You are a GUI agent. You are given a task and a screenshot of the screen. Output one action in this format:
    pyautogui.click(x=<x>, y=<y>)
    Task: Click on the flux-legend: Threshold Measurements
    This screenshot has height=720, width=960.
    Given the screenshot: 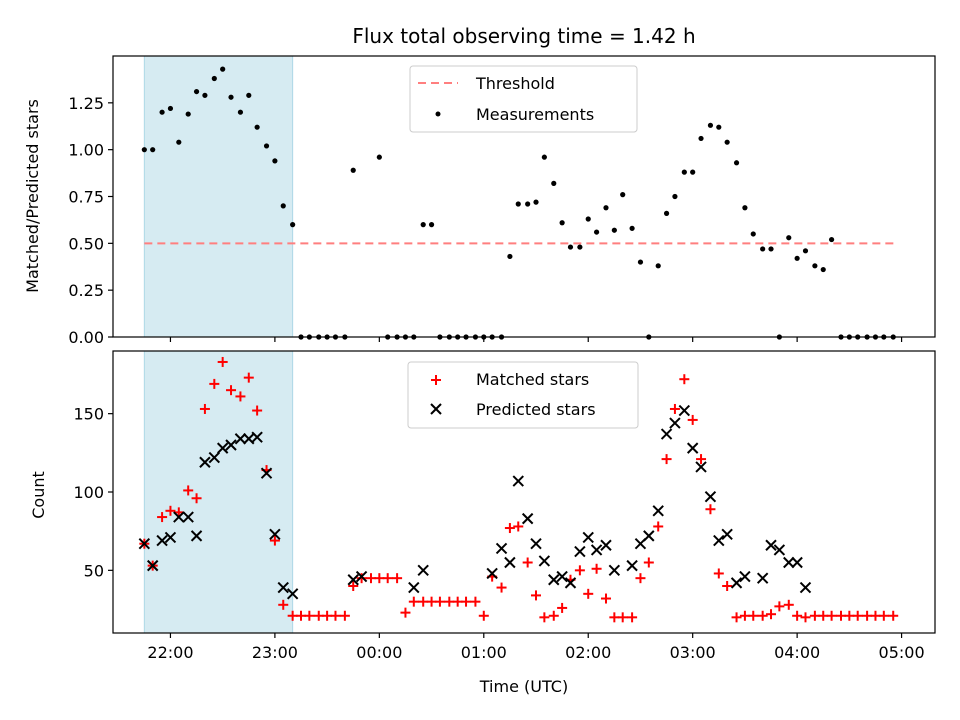 What is the action you would take?
    pyautogui.click(x=523, y=99)
    